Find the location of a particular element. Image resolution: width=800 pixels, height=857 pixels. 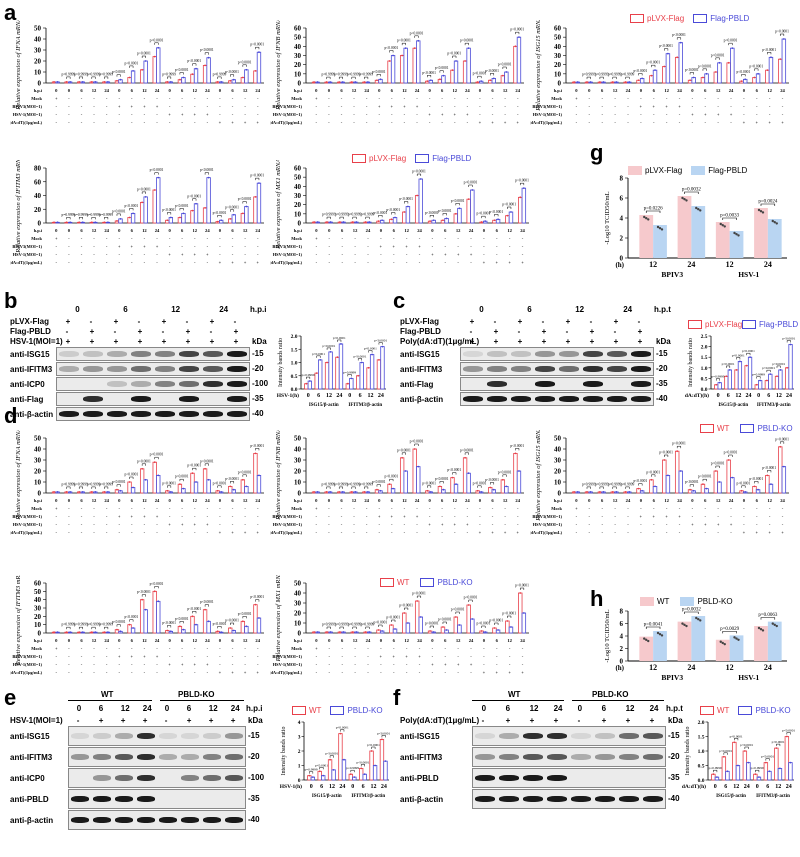

panel-letter-d: d is located at coordinates (11, 415).